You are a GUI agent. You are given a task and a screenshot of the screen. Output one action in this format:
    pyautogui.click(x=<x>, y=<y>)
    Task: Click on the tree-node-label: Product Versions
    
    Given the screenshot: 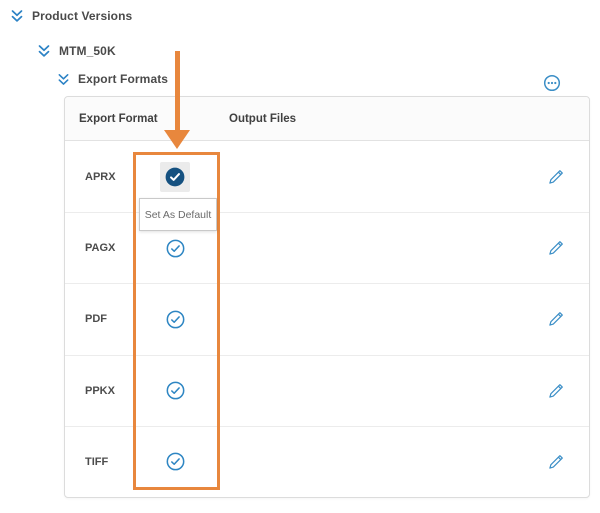 What is the action you would take?
    pyautogui.click(x=82, y=16)
    